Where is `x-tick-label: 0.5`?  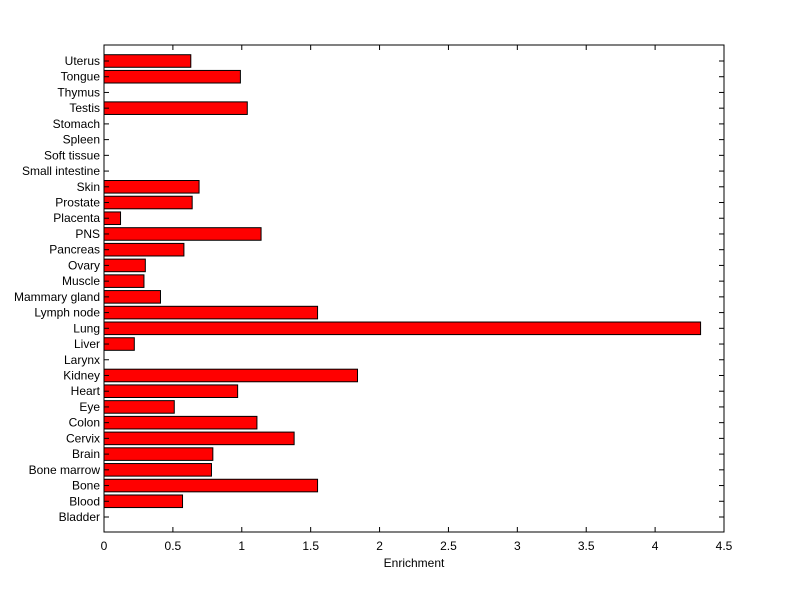 x-tick-label: 0.5 is located at coordinates (173, 546).